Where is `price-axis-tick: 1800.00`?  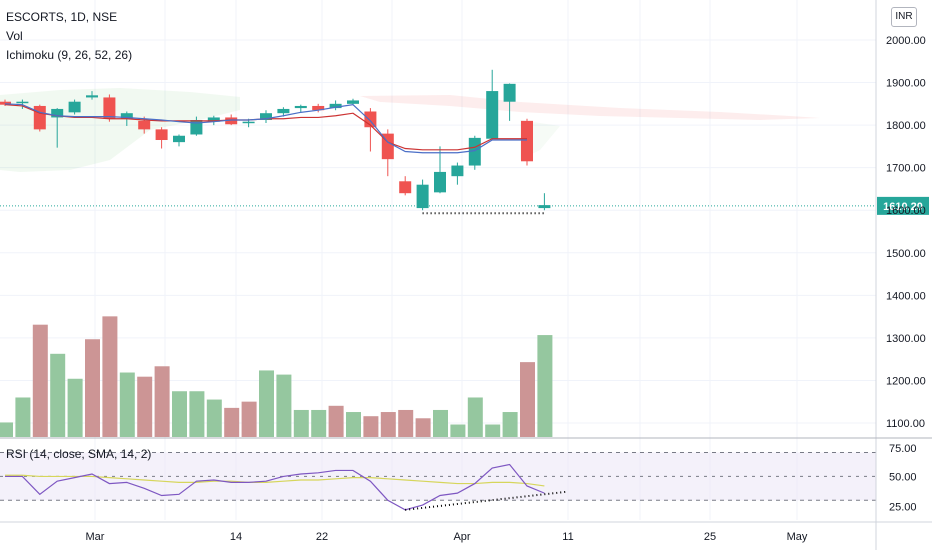 price-axis-tick: 1800.00 is located at coordinates (906, 126).